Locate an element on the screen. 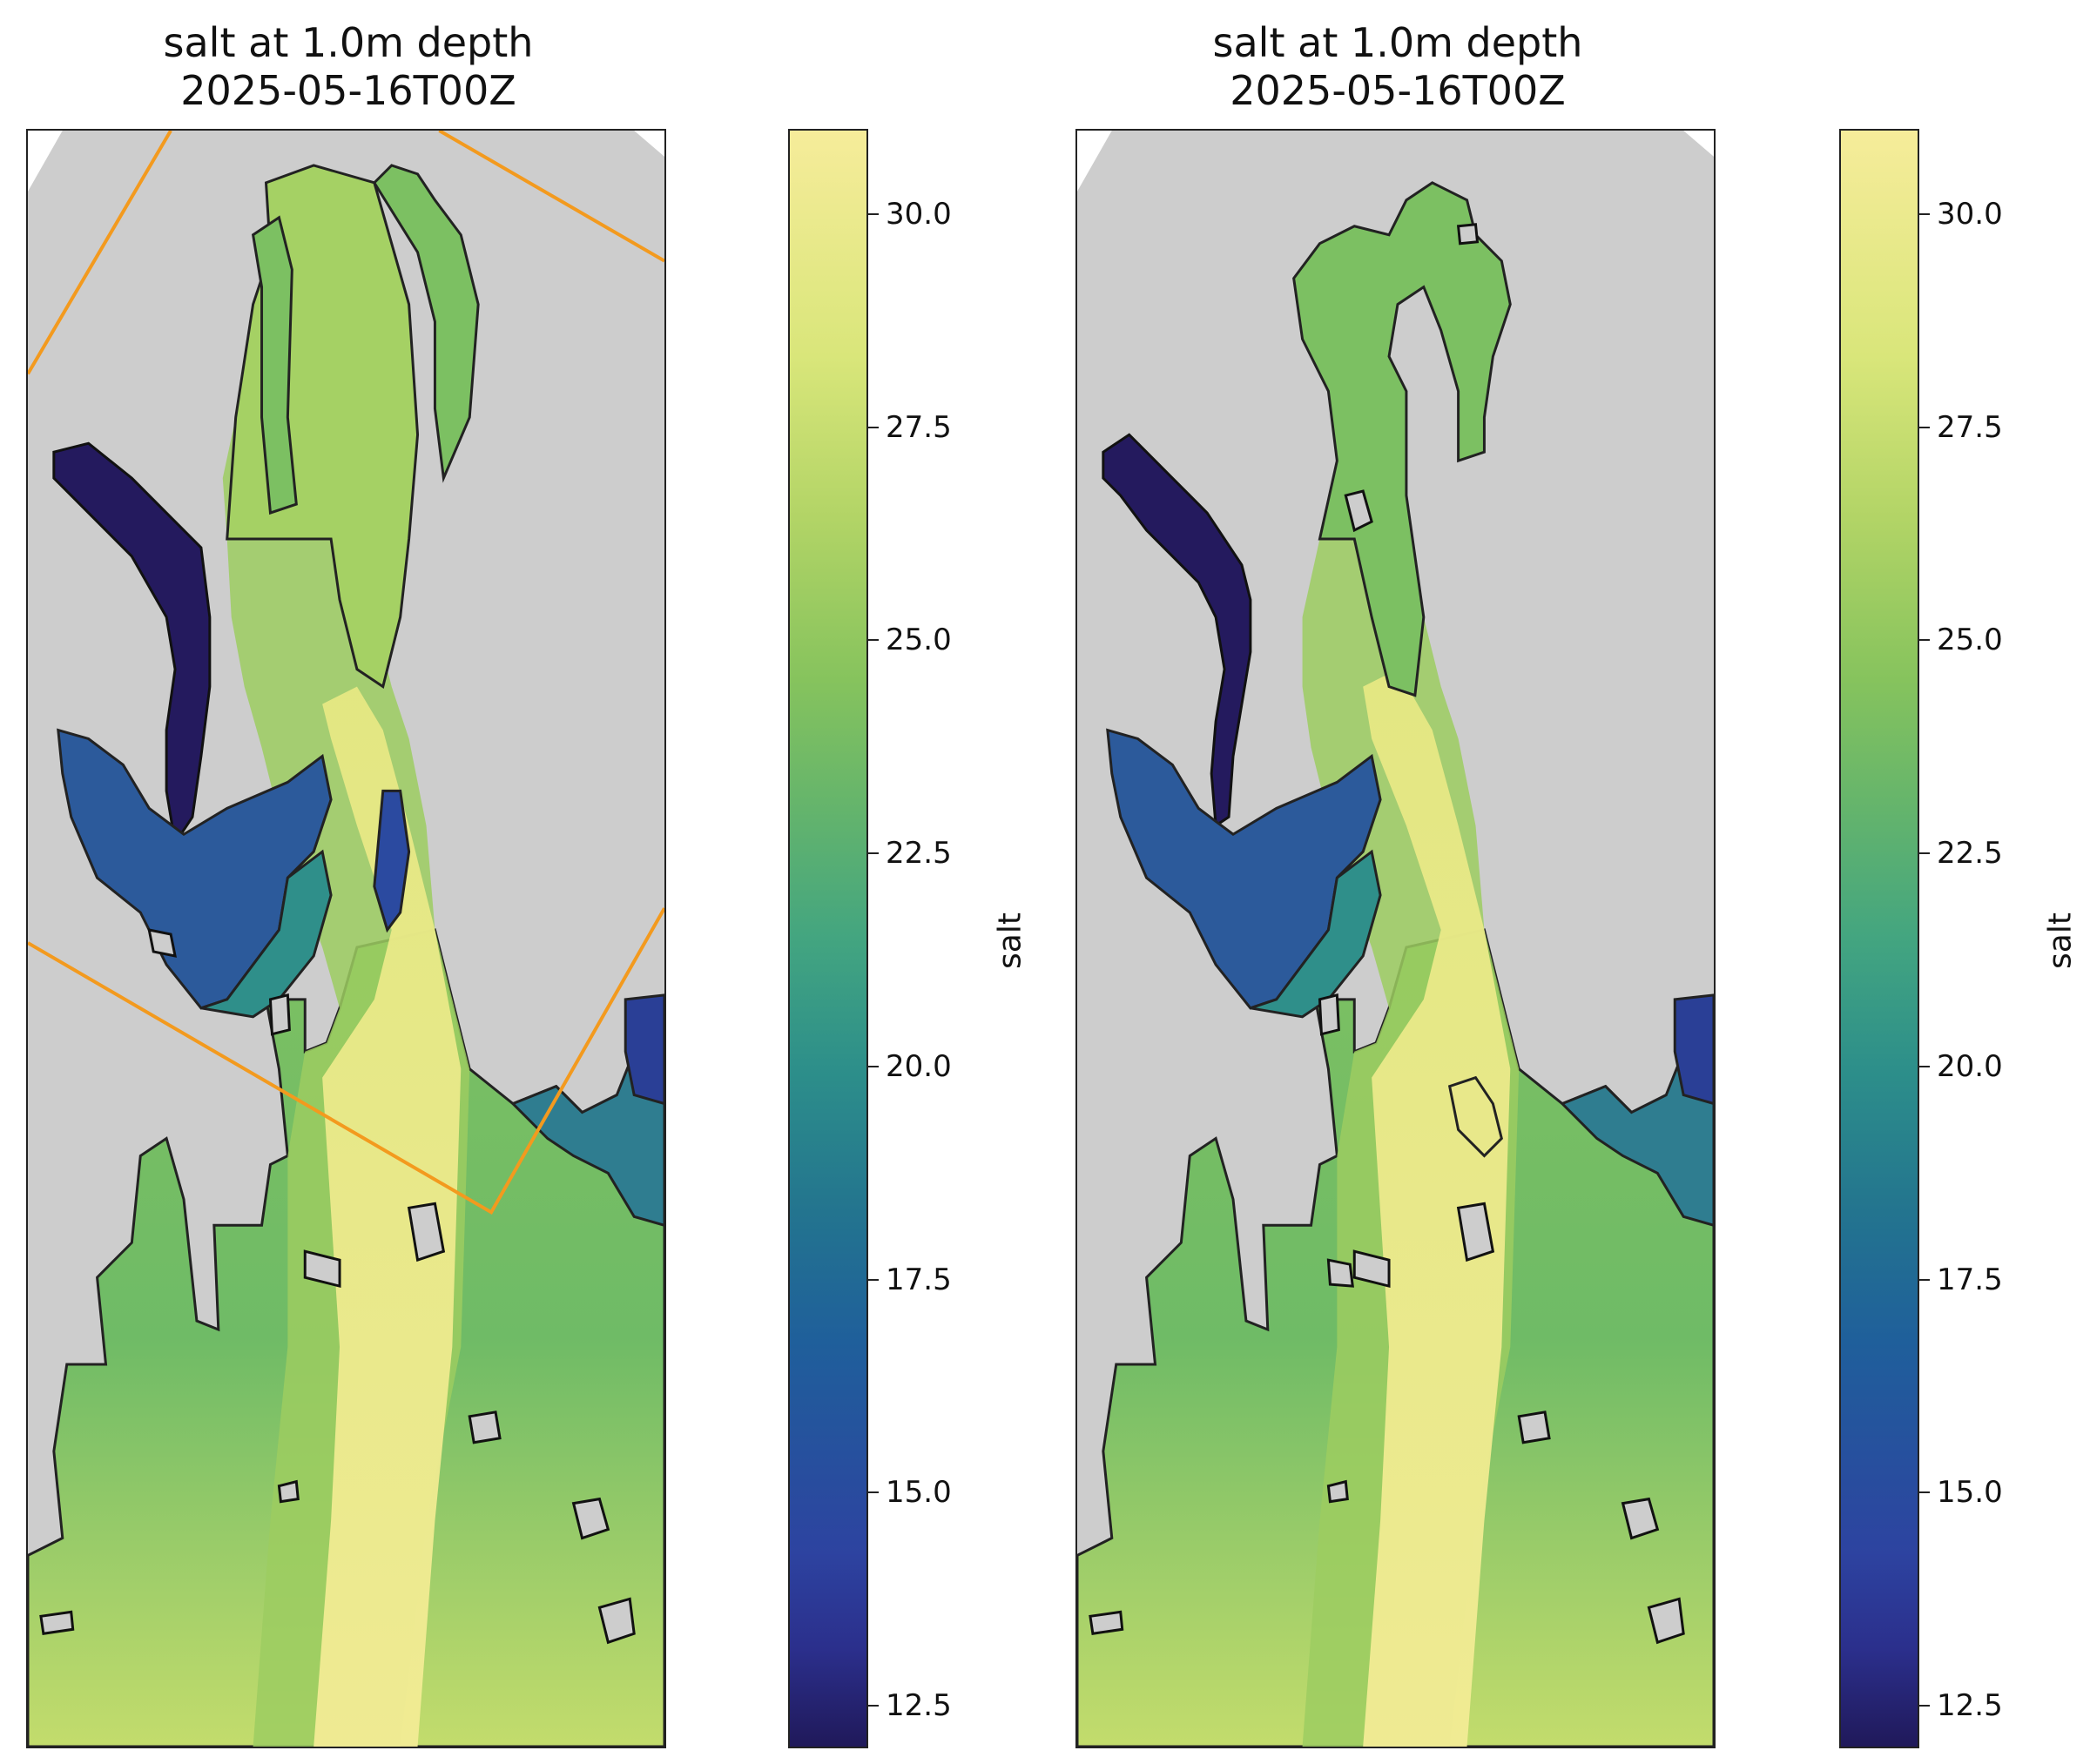 The height and width of the screenshot is (1764, 2090). right-panel-title: salt at 1.0m depth 2025-05-16T00Z is located at coordinates (1397, 67).